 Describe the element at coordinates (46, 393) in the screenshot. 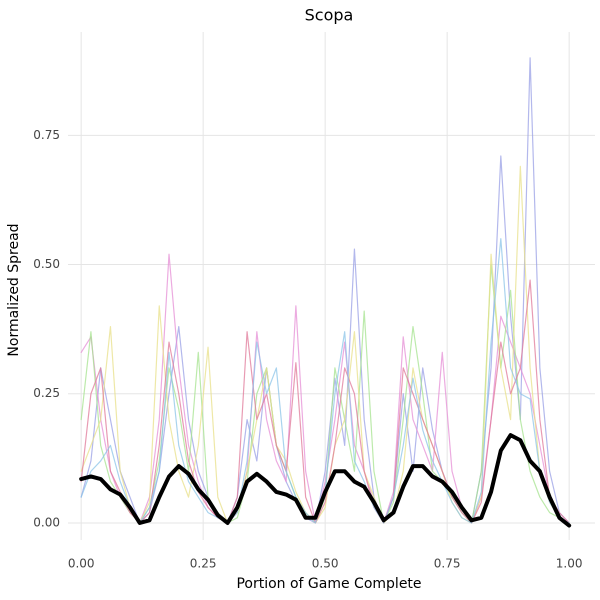

I see `y-tick-label: 0.25` at that location.